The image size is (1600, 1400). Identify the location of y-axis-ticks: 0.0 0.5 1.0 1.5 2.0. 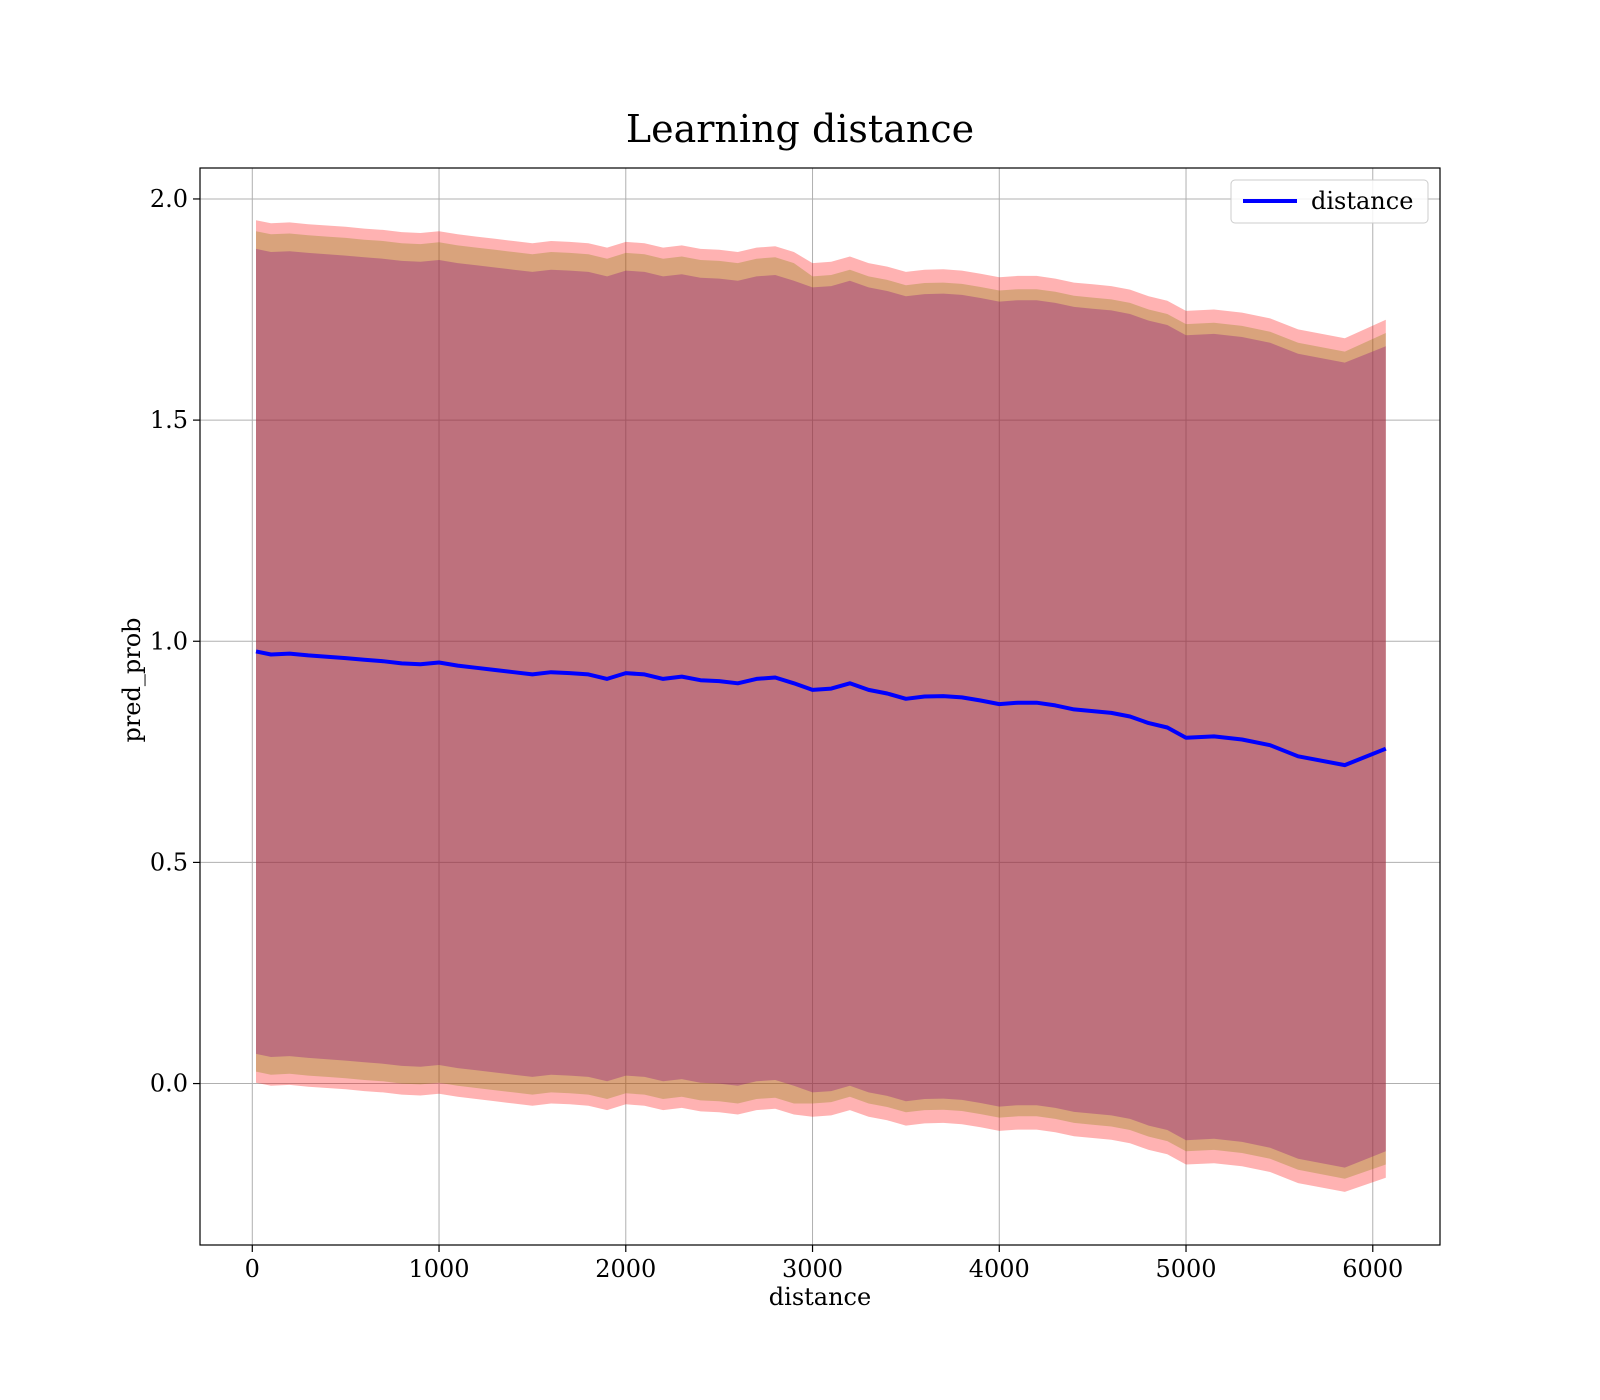
(175, 641).